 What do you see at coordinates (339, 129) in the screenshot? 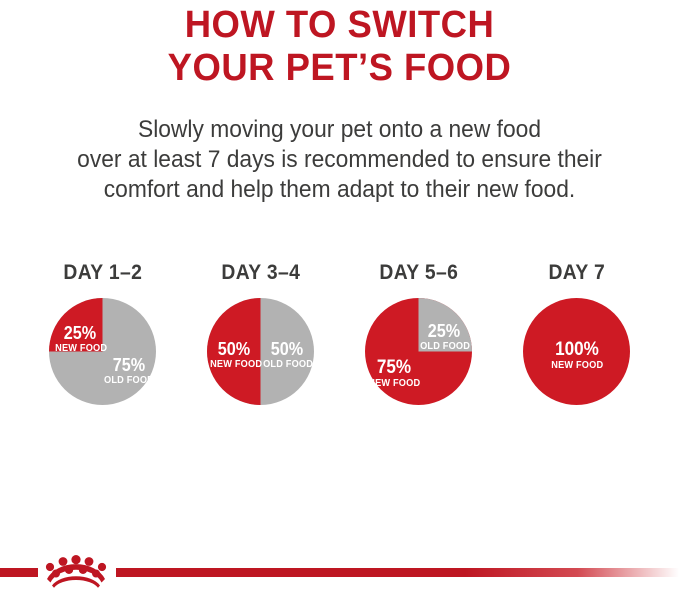
I see `intro-line-1: Slowly moving your pet onto a new food` at bounding box center [339, 129].